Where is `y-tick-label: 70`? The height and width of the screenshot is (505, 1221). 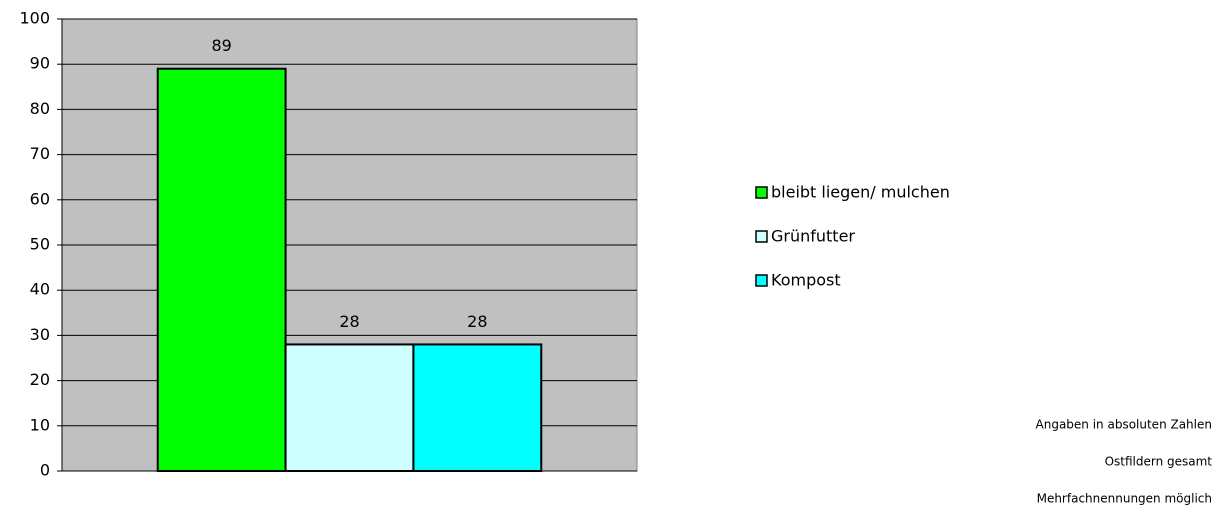
y-tick-label: 70 is located at coordinates (40, 153).